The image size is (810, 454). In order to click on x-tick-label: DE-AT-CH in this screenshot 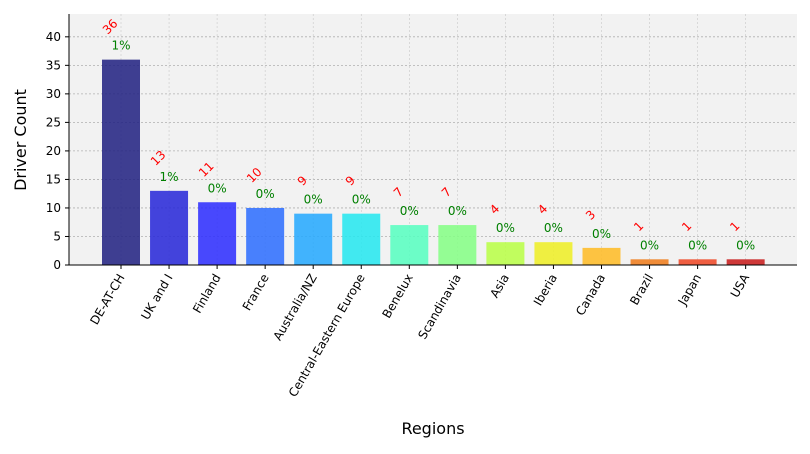, I will do `click(107, 300)`.